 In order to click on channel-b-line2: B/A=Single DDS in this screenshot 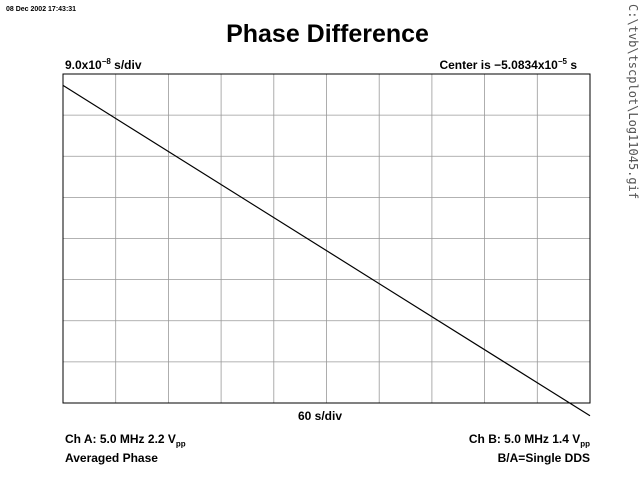, I will do `click(543, 458)`.